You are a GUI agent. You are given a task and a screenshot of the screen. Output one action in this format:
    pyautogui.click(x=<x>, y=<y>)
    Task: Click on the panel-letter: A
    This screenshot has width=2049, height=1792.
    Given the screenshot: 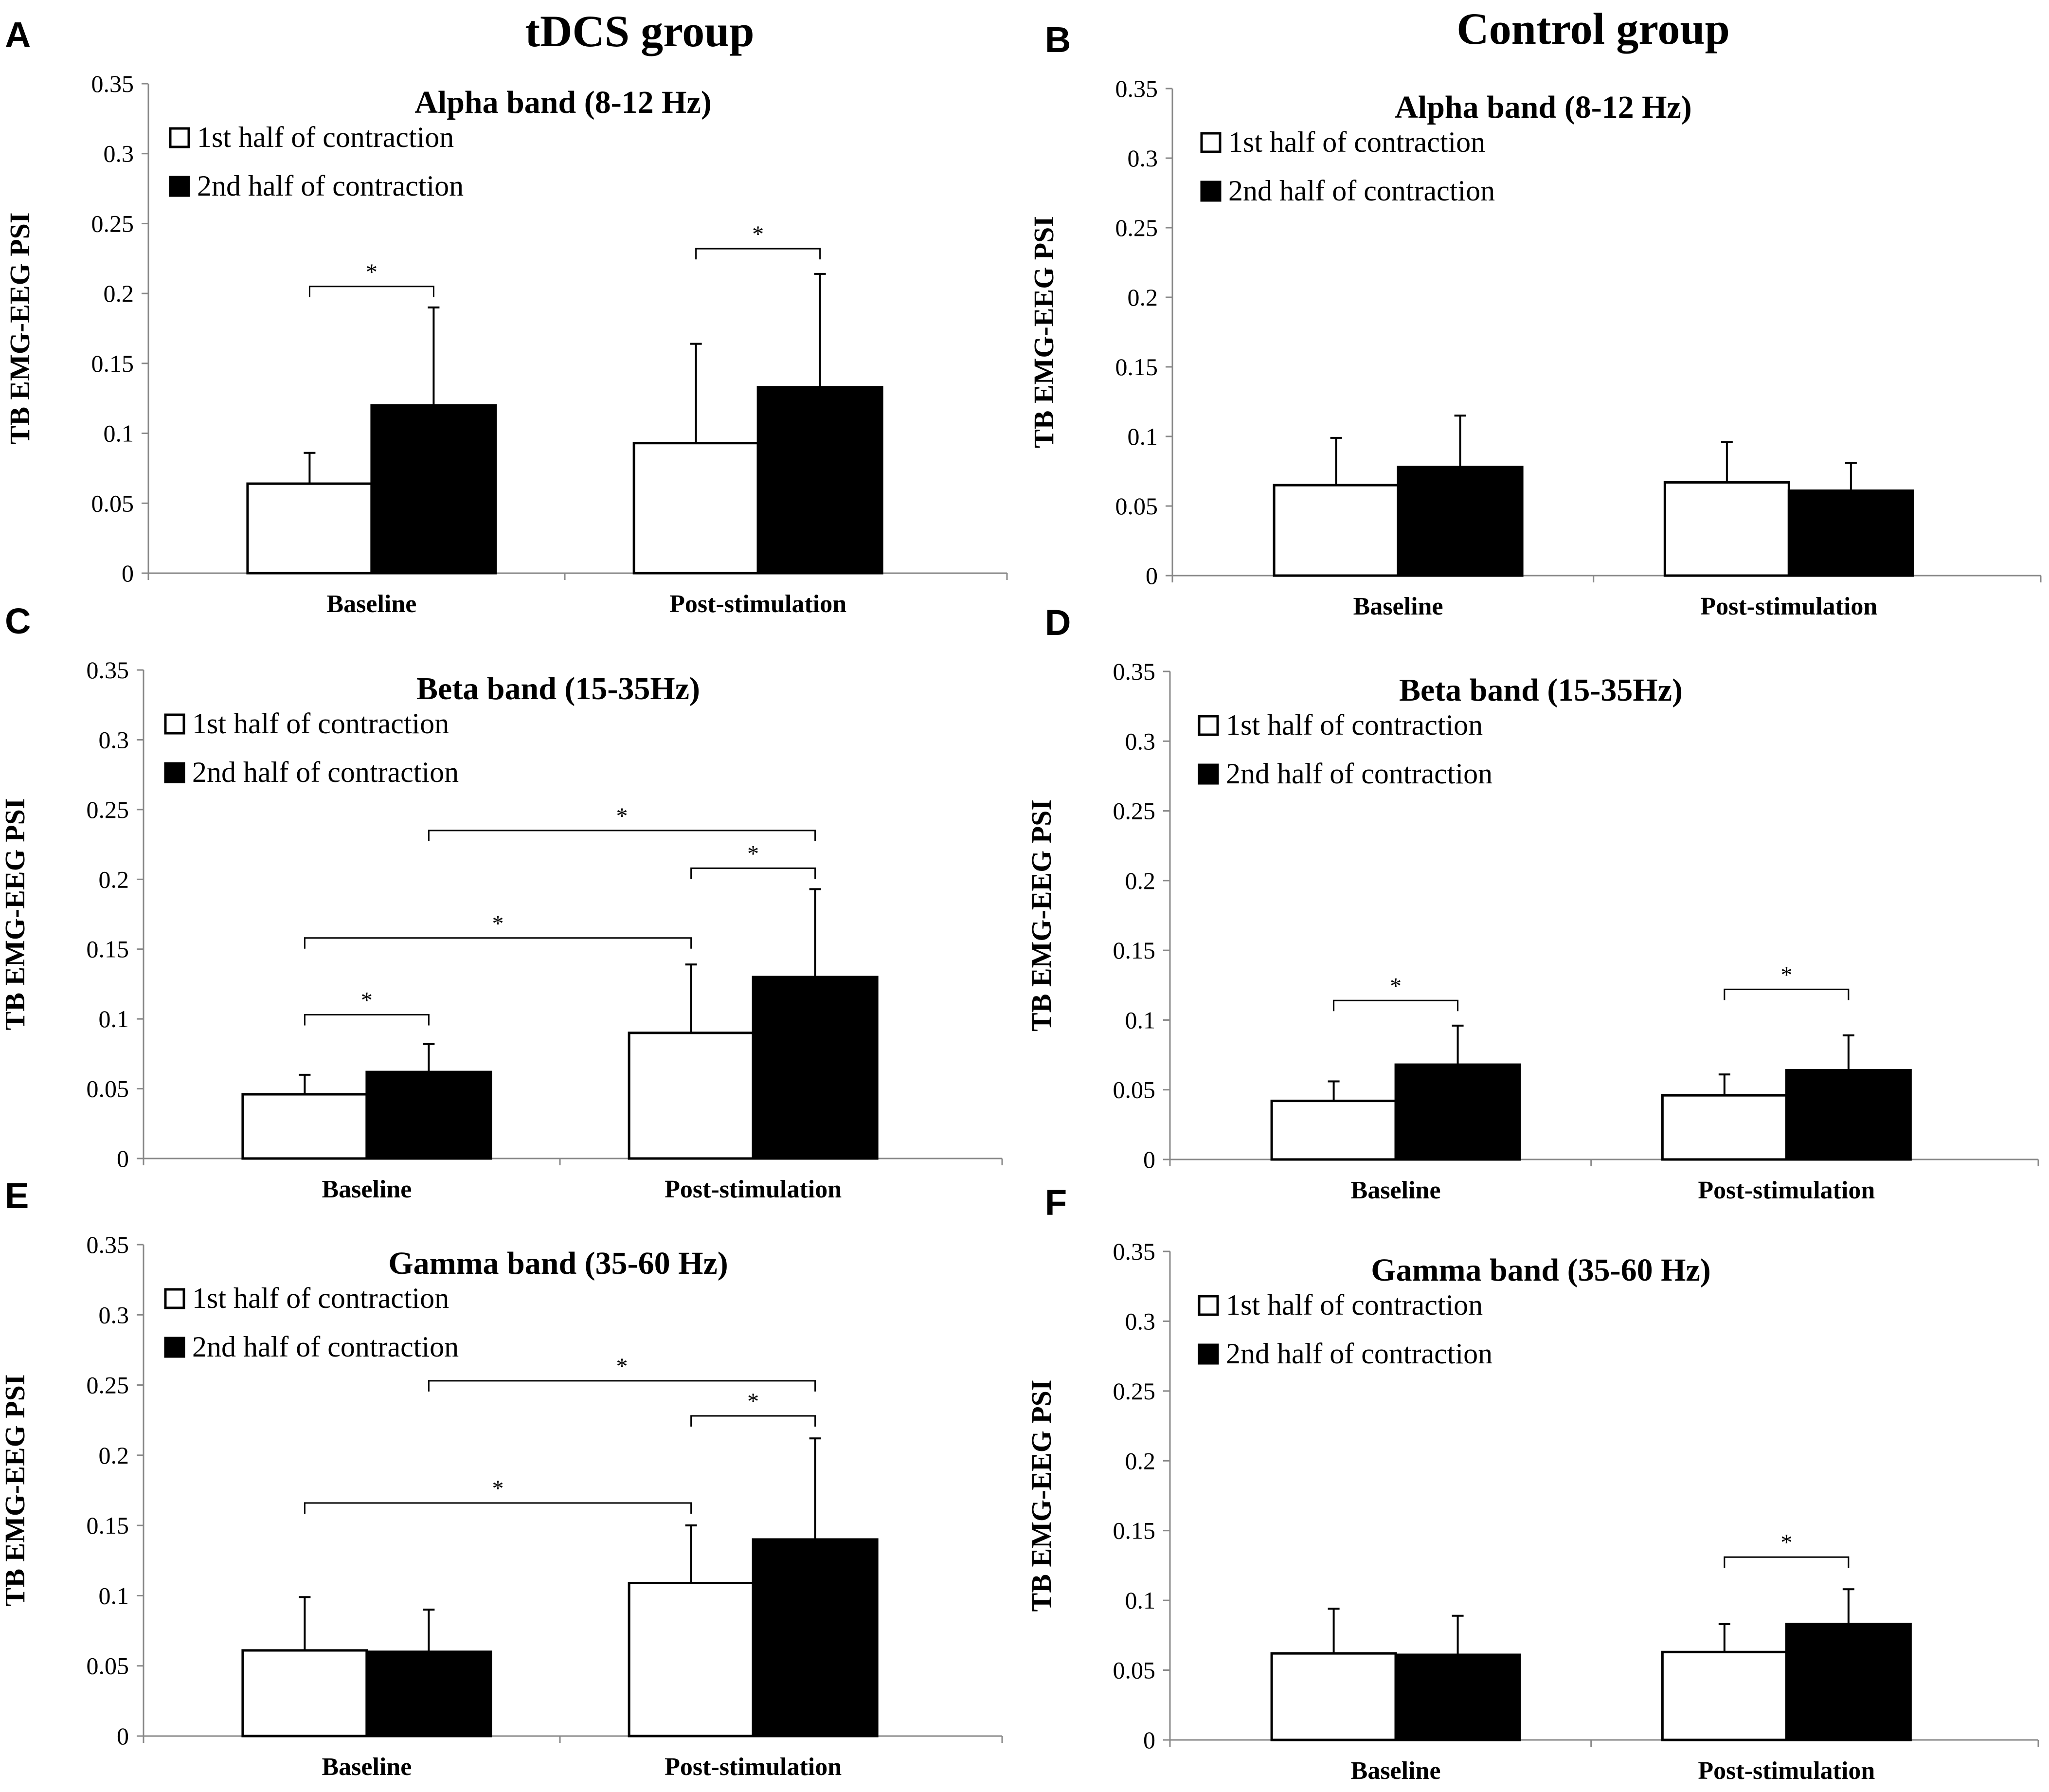 What is the action you would take?
    pyautogui.click(x=18, y=35)
    